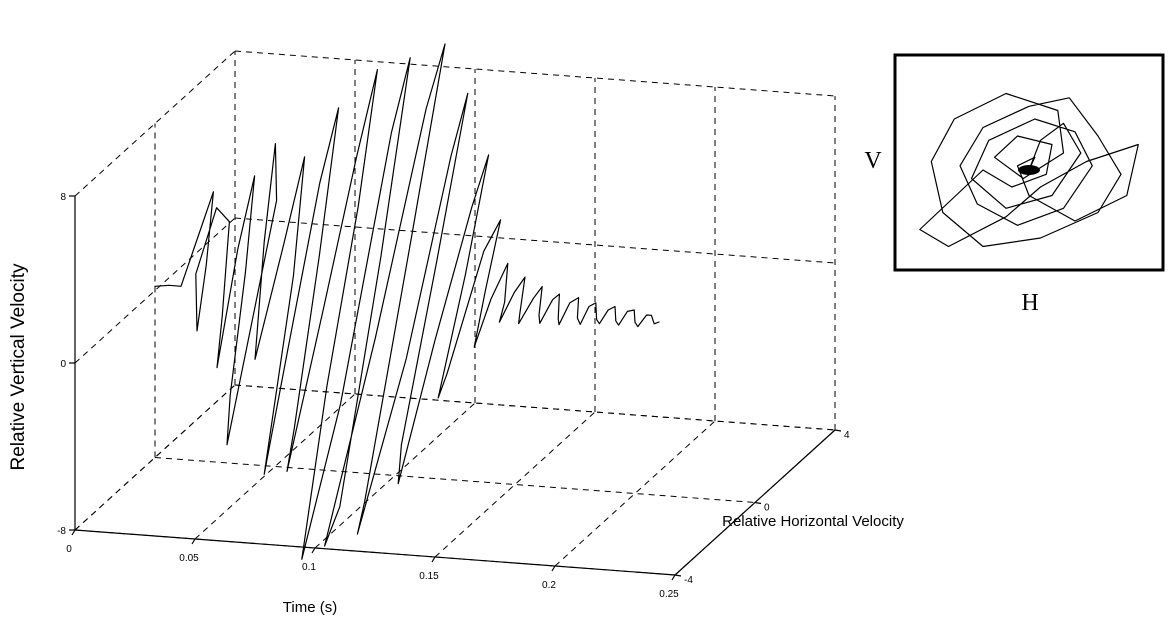 The height and width of the screenshot is (623, 1168). I want to click on z-tick-label: -8, so click(61, 531).